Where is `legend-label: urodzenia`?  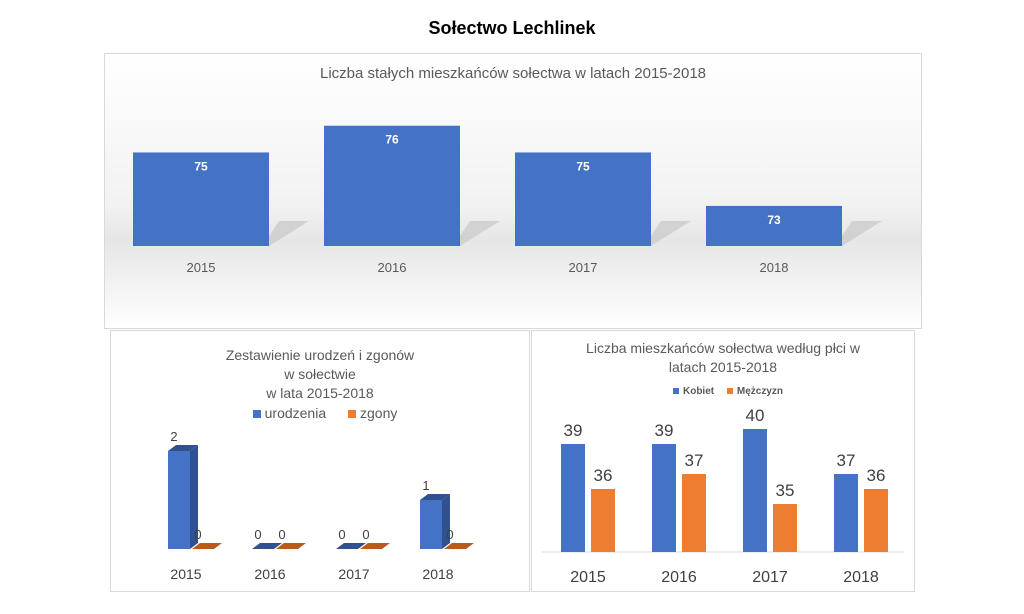 legend-label: urodzenia is located at coordinates (295, 413).